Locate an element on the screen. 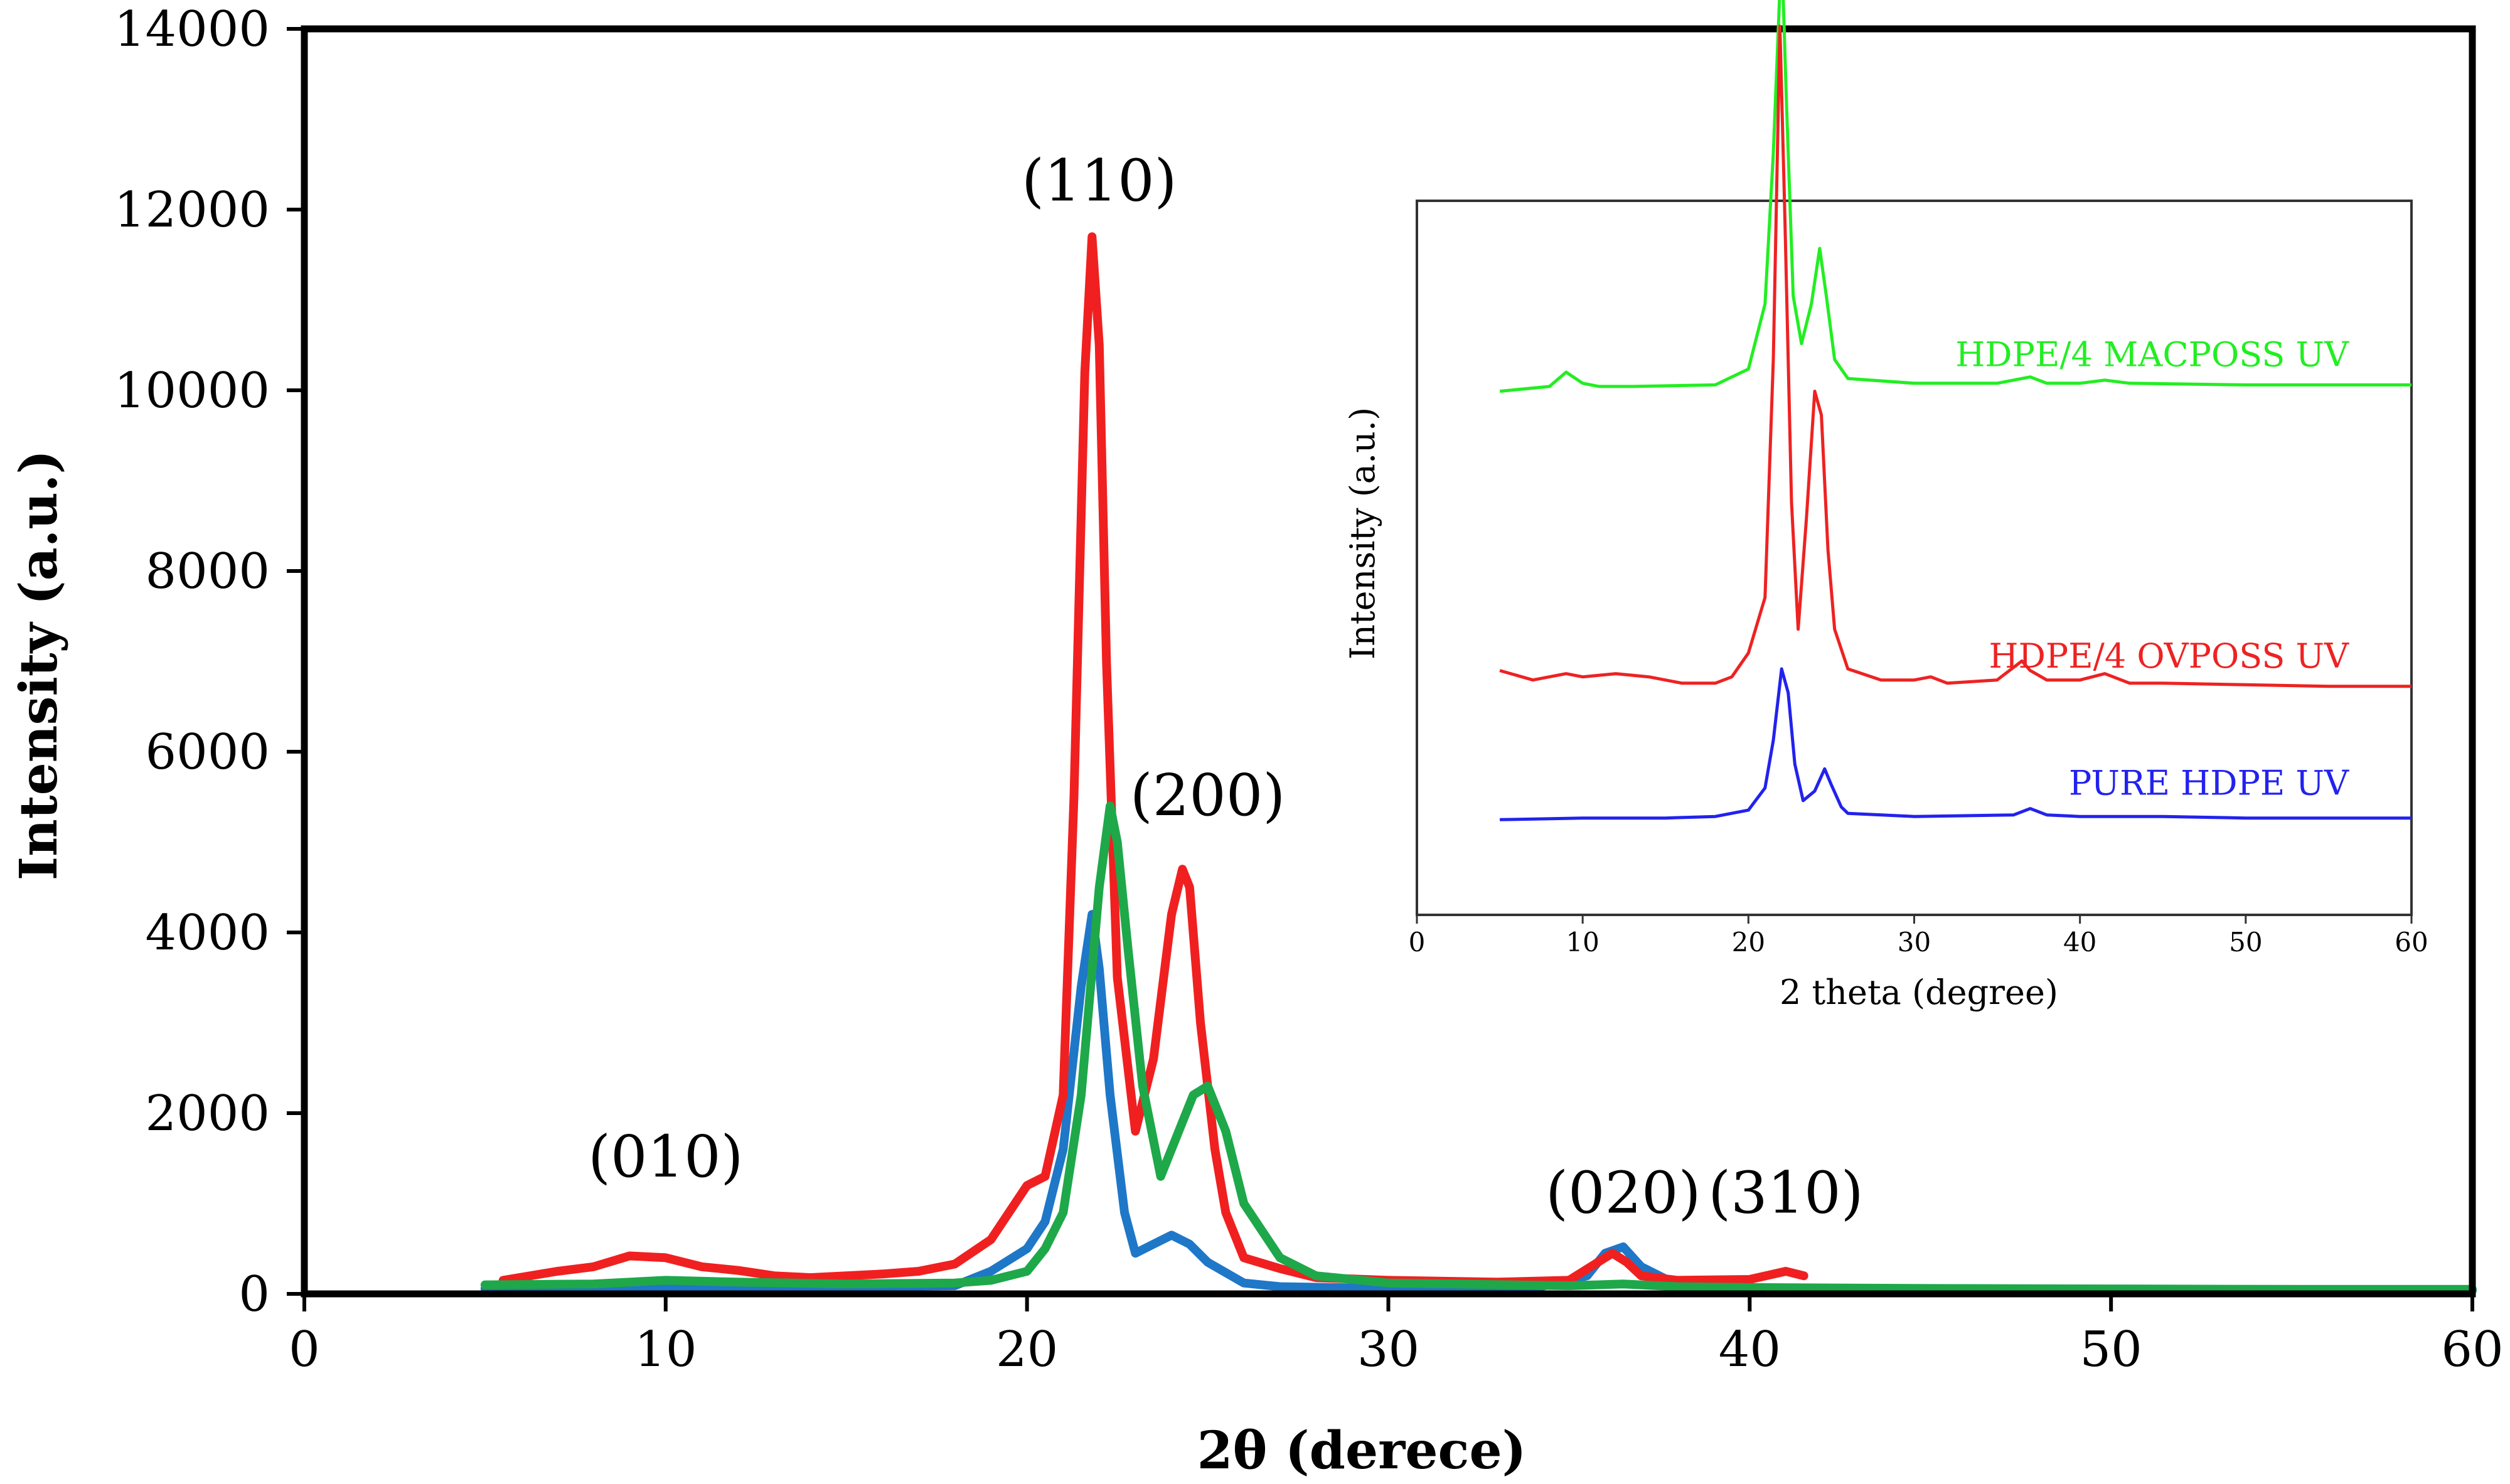 The height and width of the screenshot is (1484, 2510). peak-label-310: (310) is located at coordinates (1785, 1192).